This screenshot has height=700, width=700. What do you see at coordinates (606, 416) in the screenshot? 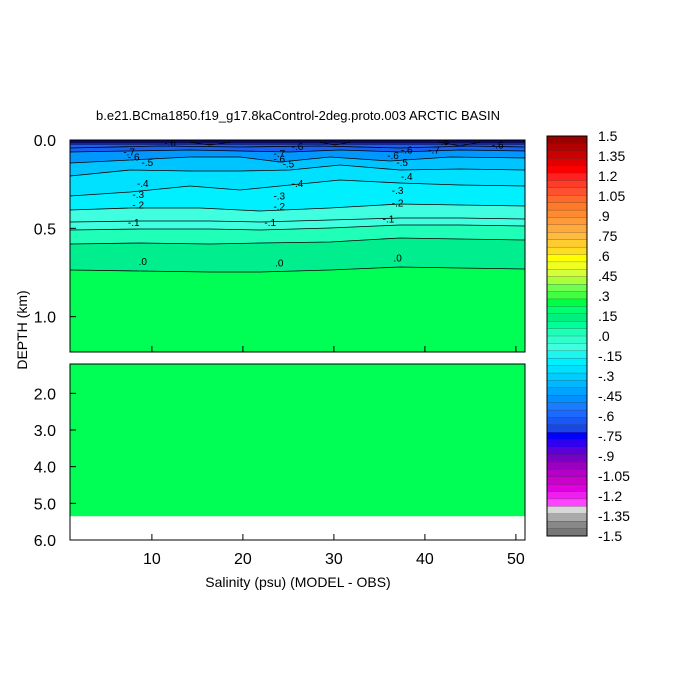
I see `colorbar-label: -.6` at bounding box center [606, 416].